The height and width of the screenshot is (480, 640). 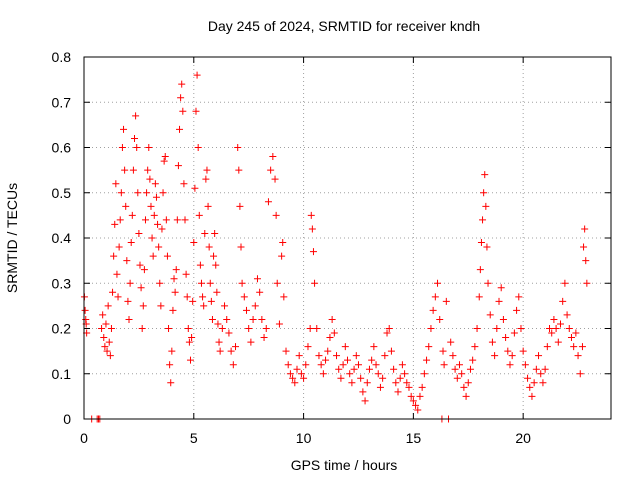 I want to click on y-tick-label: 0.8, so click(x=62, y=57).